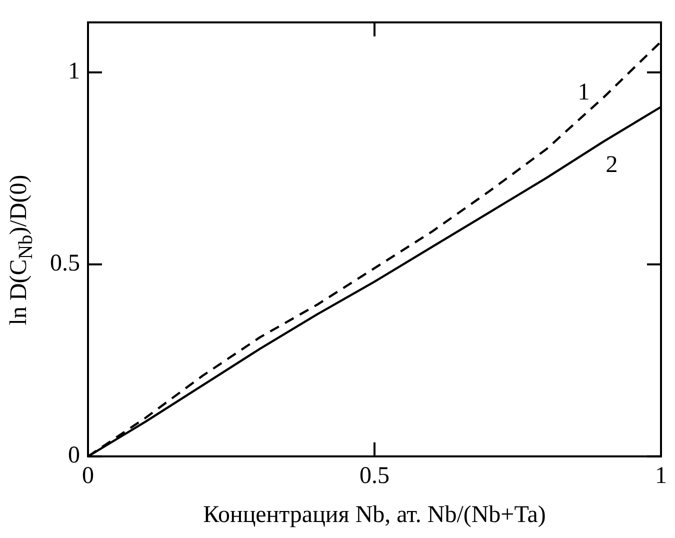  I want to click on x-axis-title: Концентрация Nb, ат. Nb/(Nb+Ta), so click(374, 515).